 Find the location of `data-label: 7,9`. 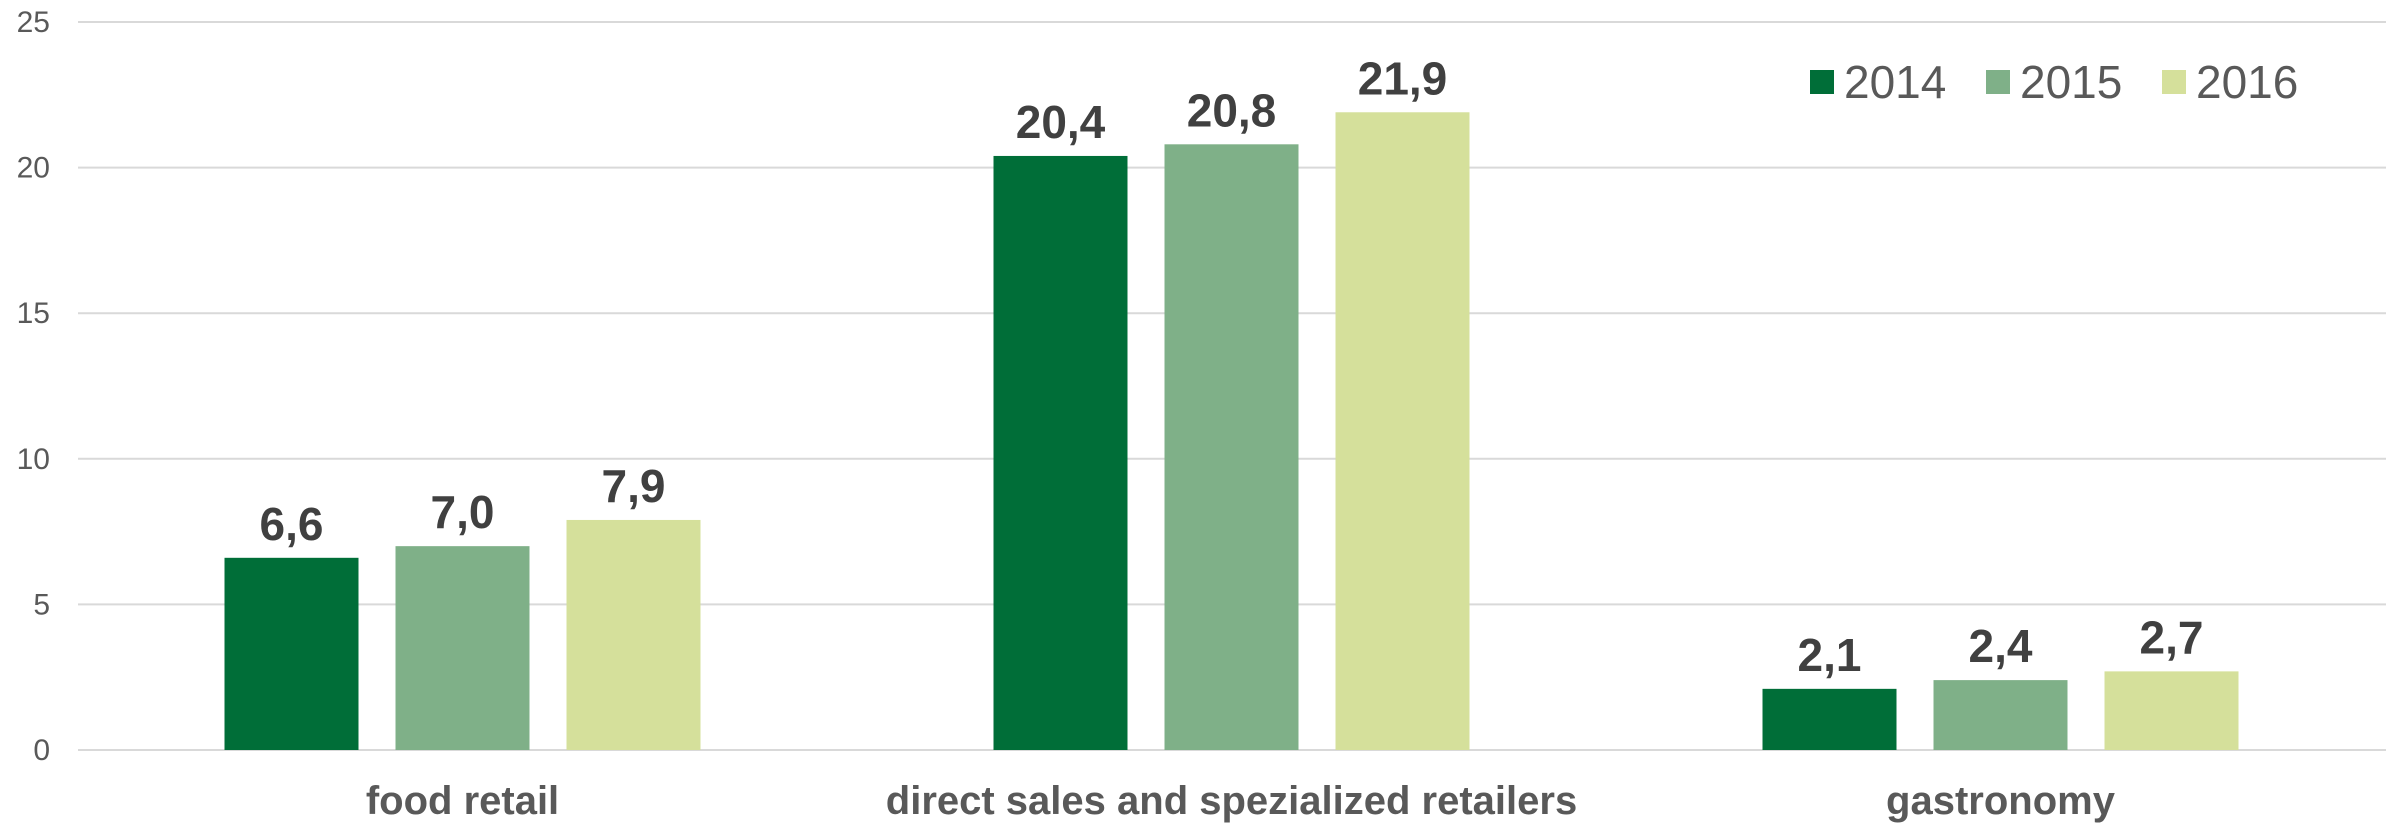

data-label: 7,9 is located at coordinates (634, 486).